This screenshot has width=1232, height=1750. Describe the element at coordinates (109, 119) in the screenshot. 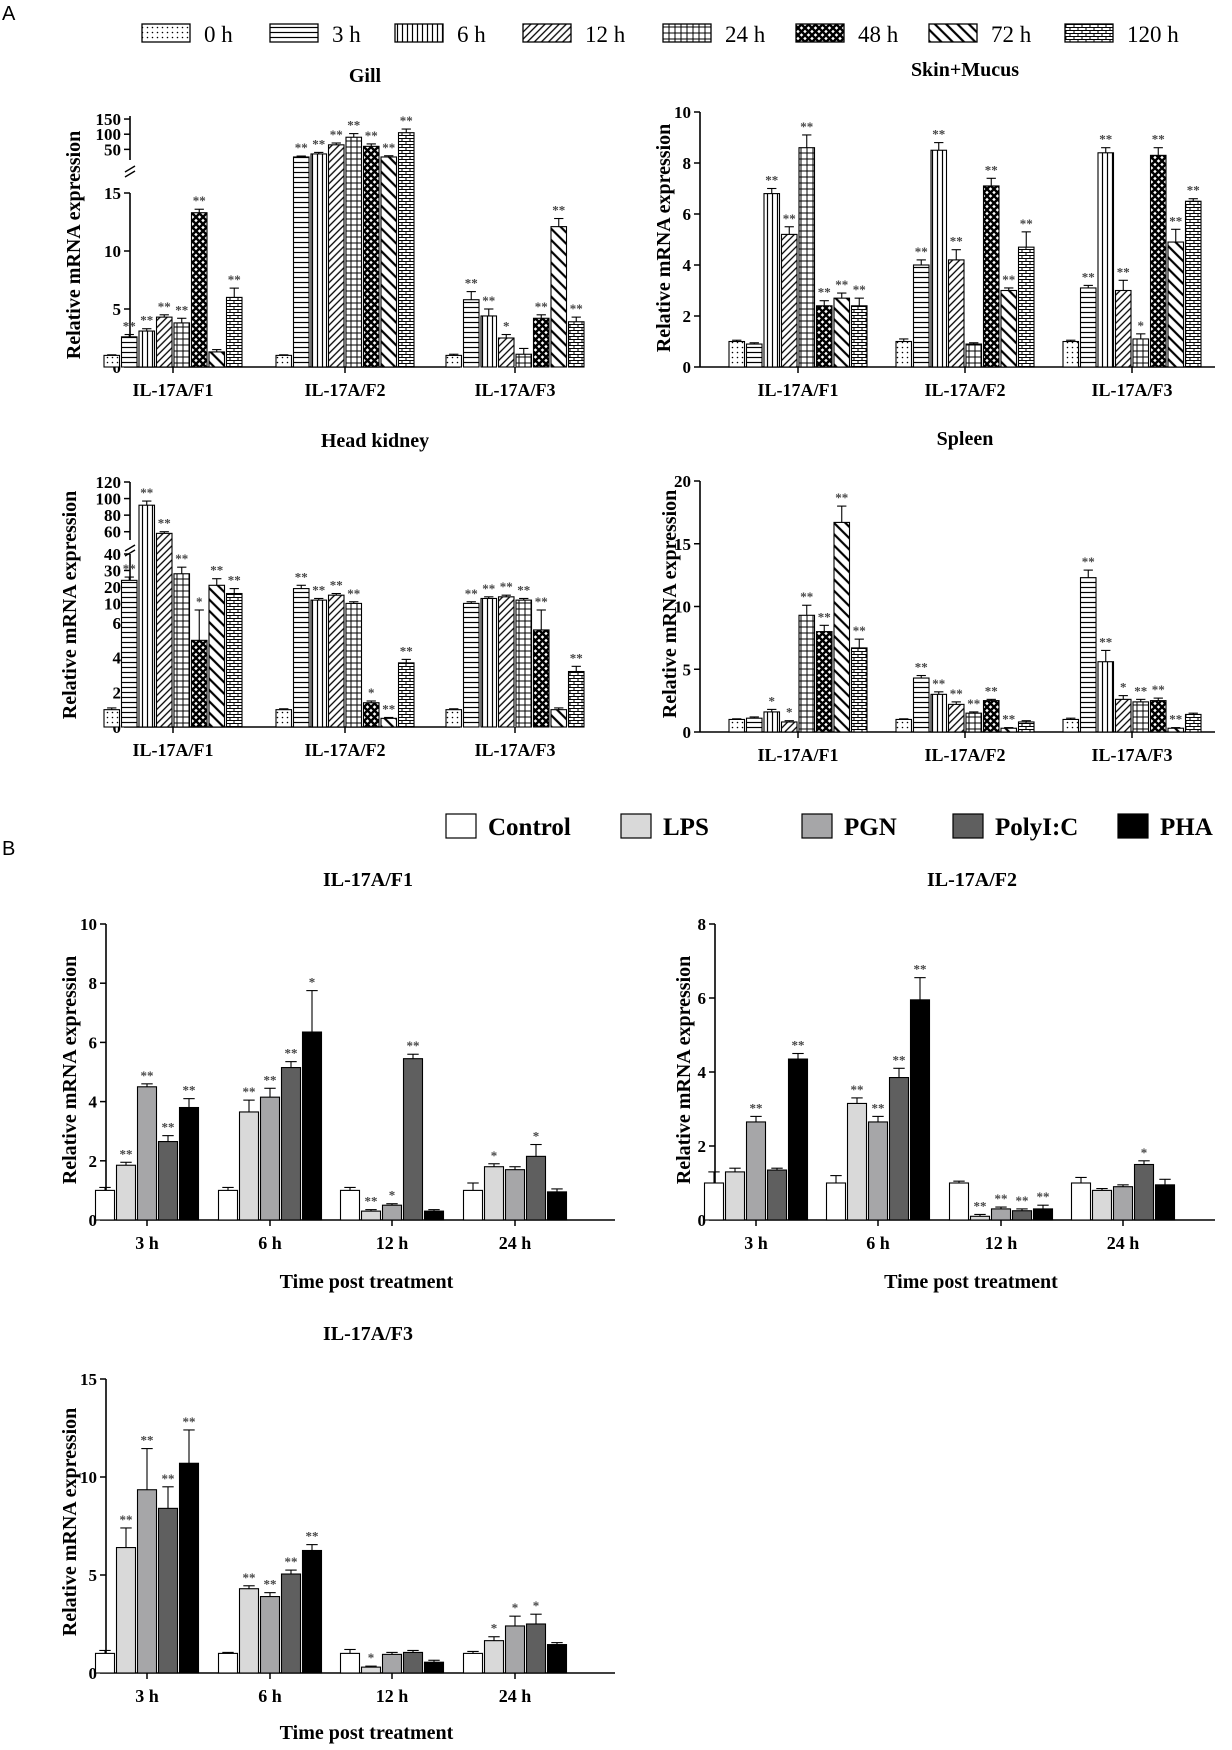

I see `y-tick-label: 150` at that location.